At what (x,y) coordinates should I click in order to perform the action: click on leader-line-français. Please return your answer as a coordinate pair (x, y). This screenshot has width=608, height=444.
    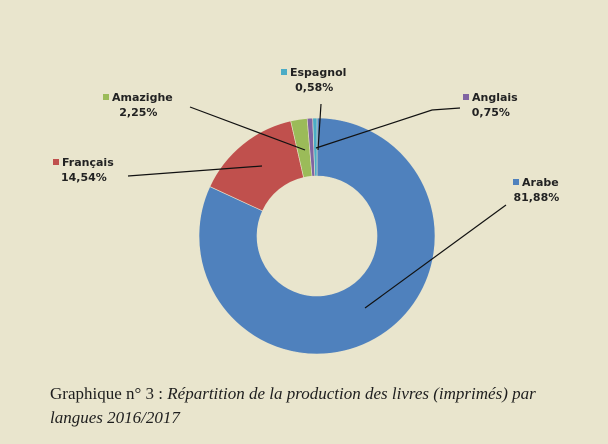
    Looking at the image, I should click on (195, 171).